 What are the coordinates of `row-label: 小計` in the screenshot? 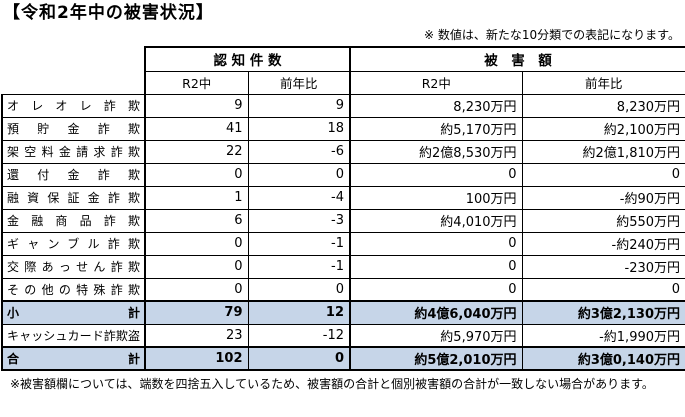 It's located at (73, 312).